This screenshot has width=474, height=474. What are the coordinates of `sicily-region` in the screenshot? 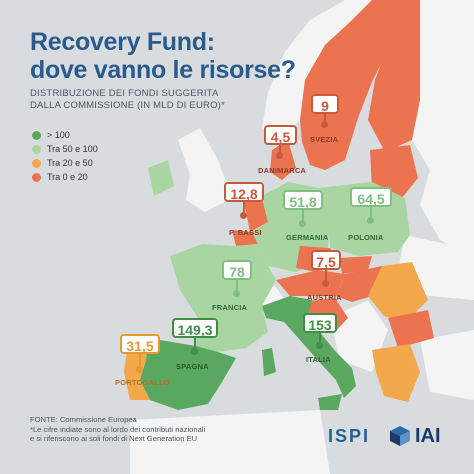 It's located at (330, 402).